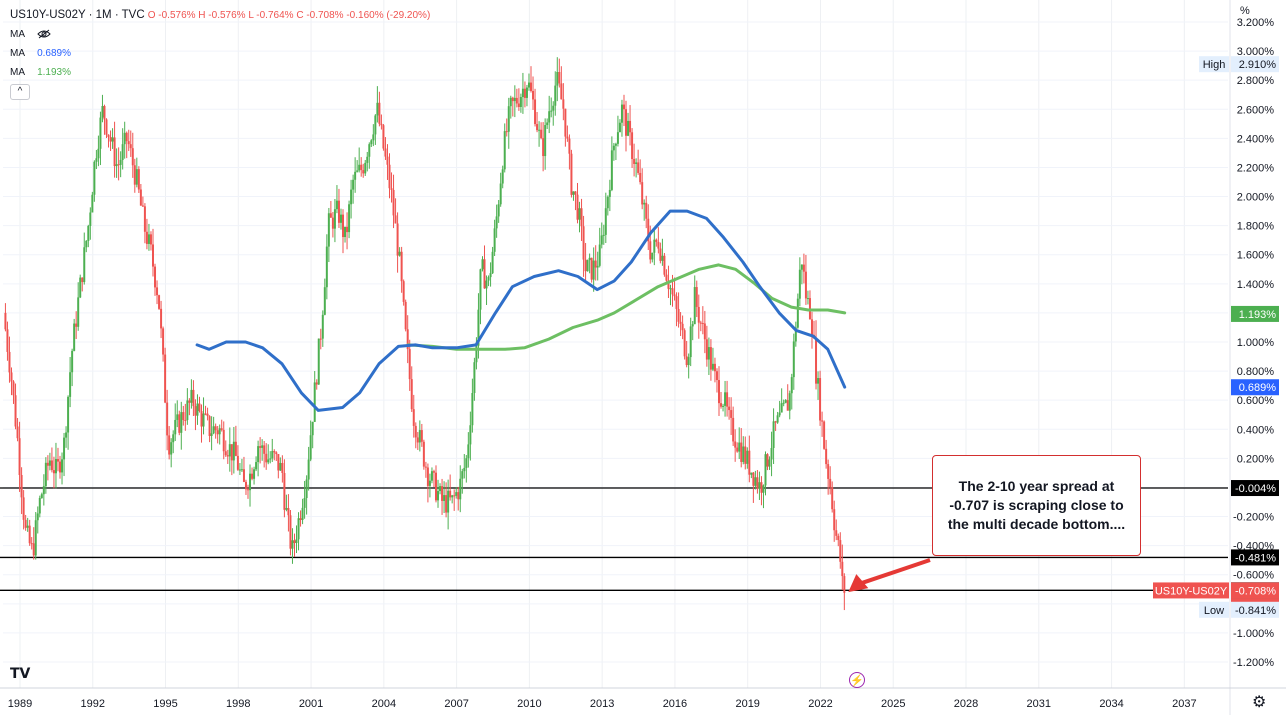  I want to click on lightning-icon: ⚡, so click(857, 680).